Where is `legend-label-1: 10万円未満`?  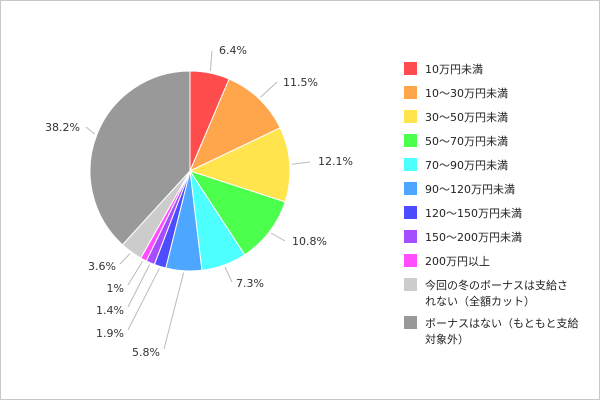 legend-label-1: 10万円未満 is located at coordinates (454, 69).